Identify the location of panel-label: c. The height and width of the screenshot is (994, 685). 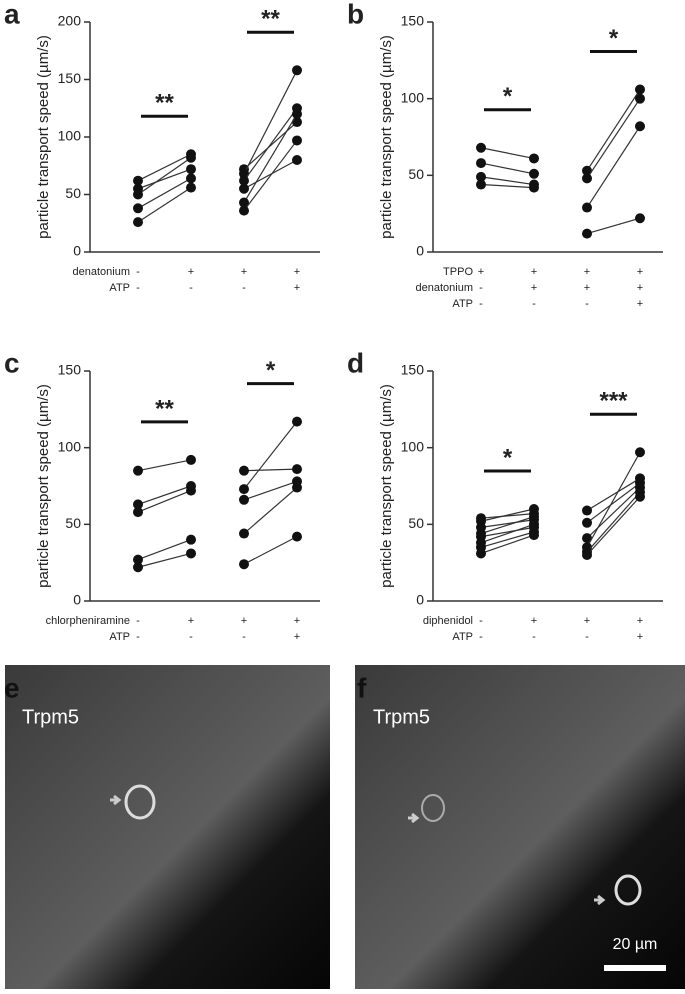
(12, 362).